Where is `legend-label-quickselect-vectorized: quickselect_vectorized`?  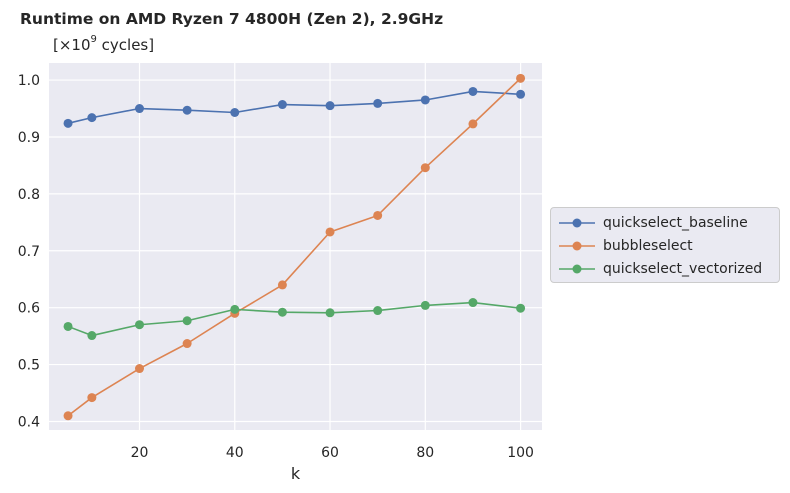 legend-label-quickselect-vectorized: quickselect_vectorized is located at coordinates (683, 269).